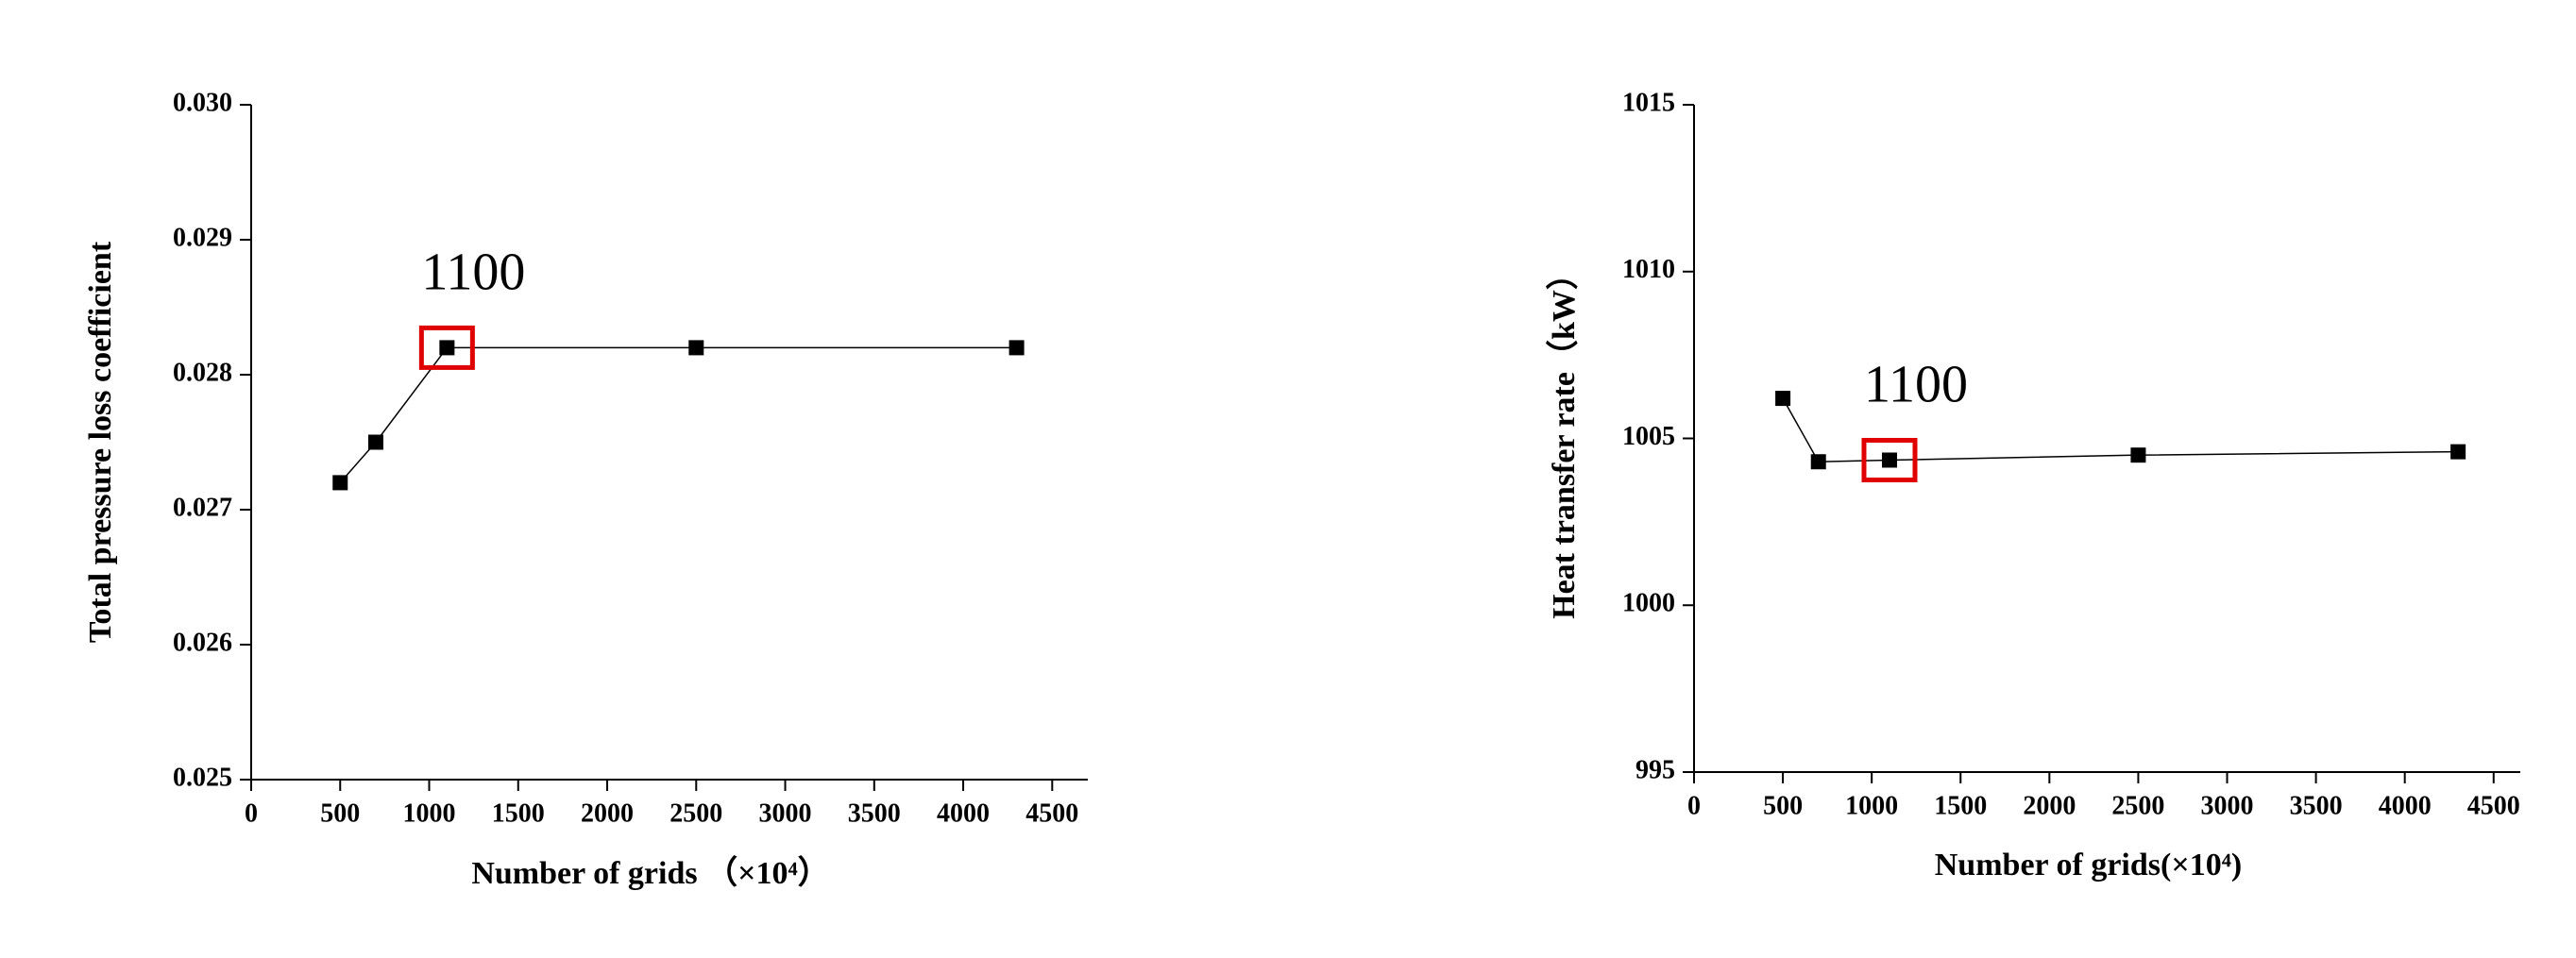 This screenshot has width=2576, height=958. I want to click on y-tick-label: 0.025, so click(202, 777).